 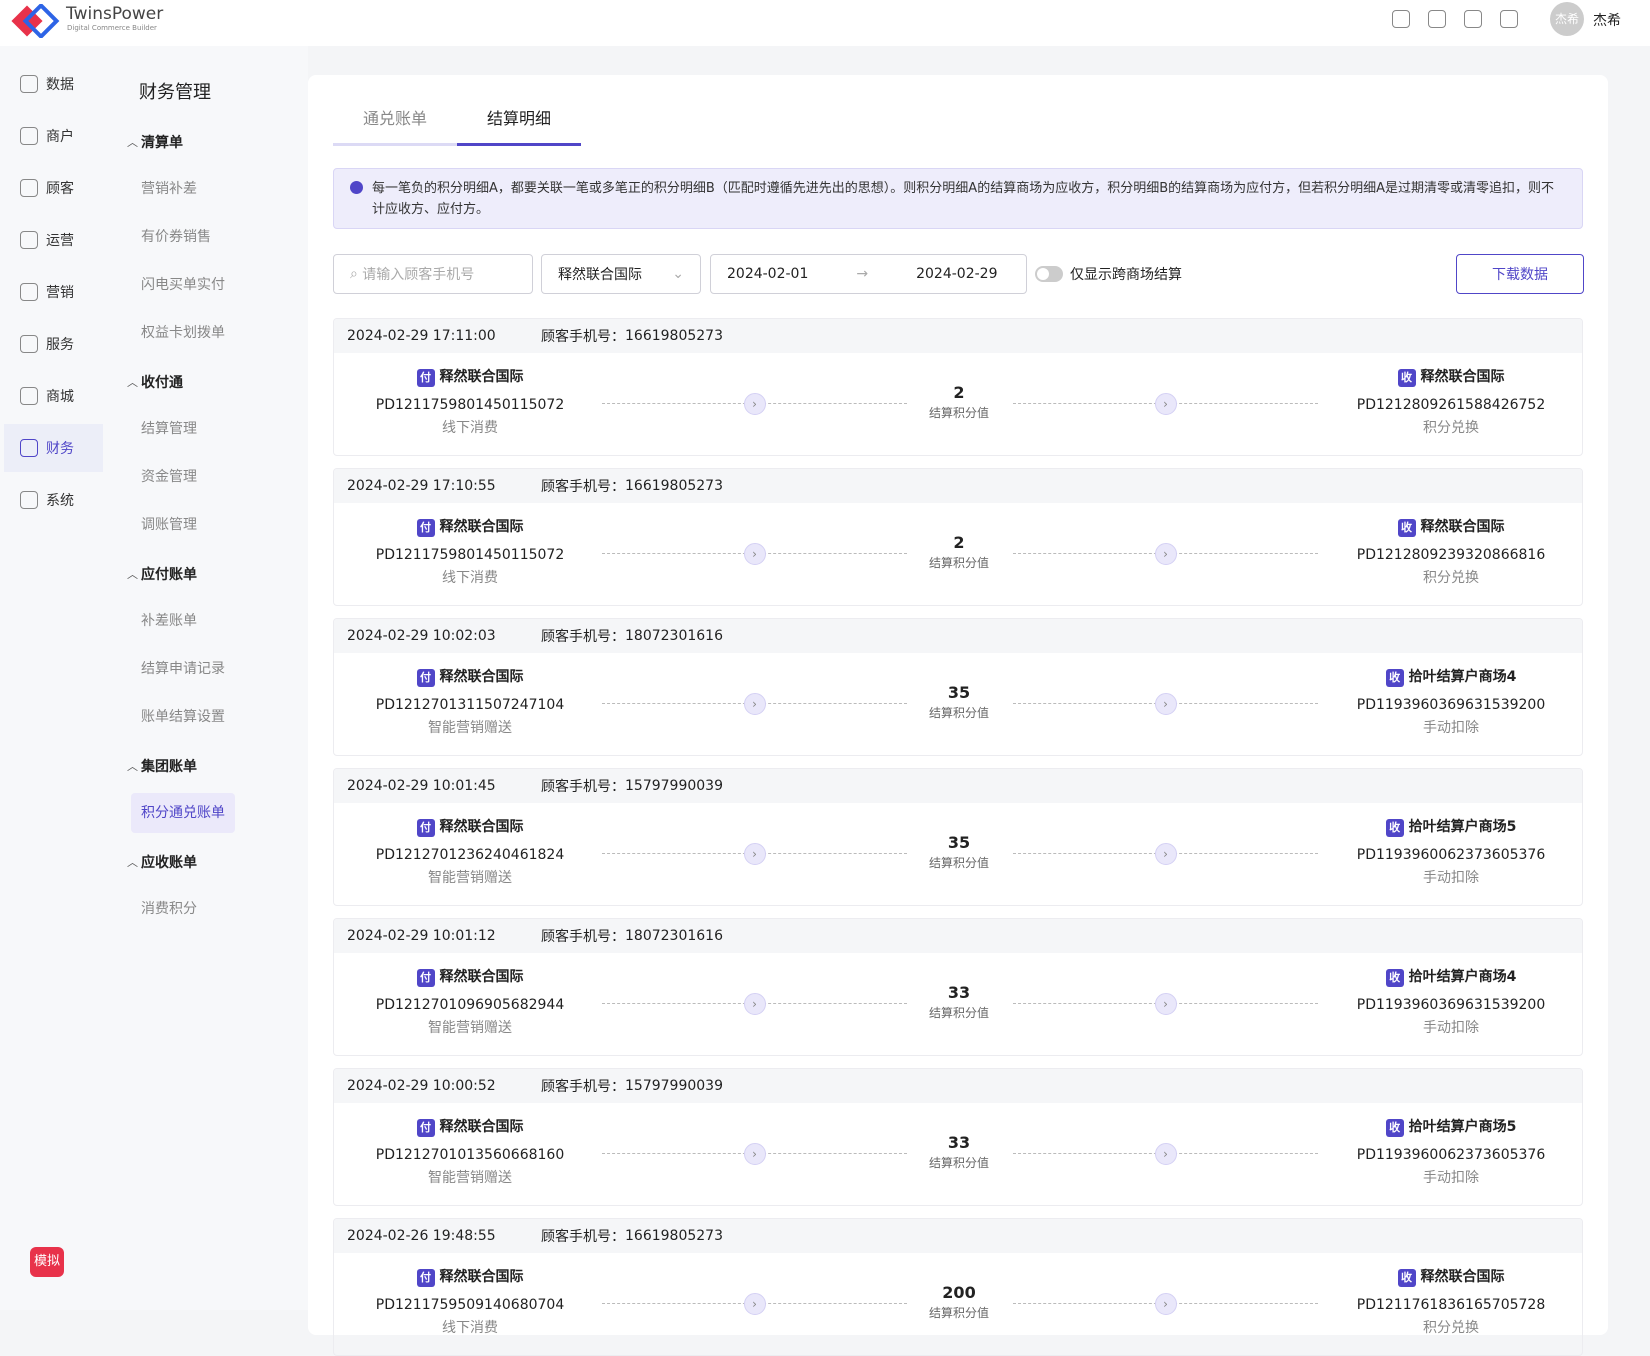 What do you see at coordinates (53, 292) in the screenshot?
I see `nav-item: 营销` at bounding box center [53, 292].